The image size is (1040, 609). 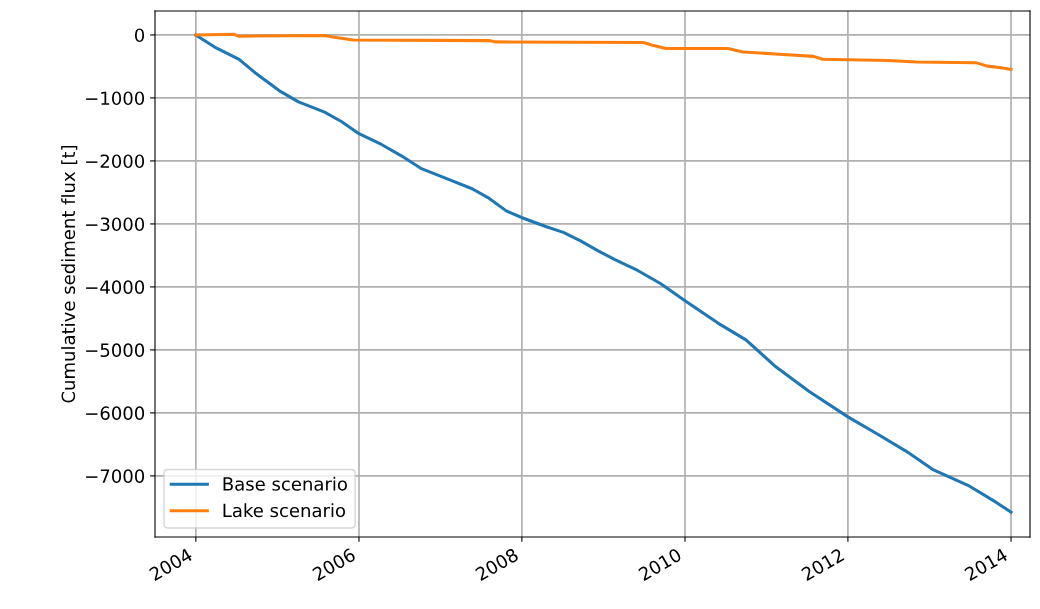 What do you see at coordinates (69, 274) in the screenshot?
I see `y-axis-title: Cumulative sediment flux [t]` at bounding box center [69, 274].